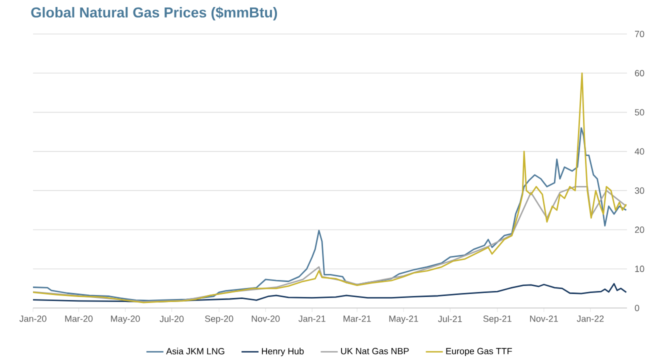 The width and height of the screenshot is (653, 359). Describe the element at coordinates (79, 319) in the screenshot. I see `x-tick-label: Mar-20` at that location.